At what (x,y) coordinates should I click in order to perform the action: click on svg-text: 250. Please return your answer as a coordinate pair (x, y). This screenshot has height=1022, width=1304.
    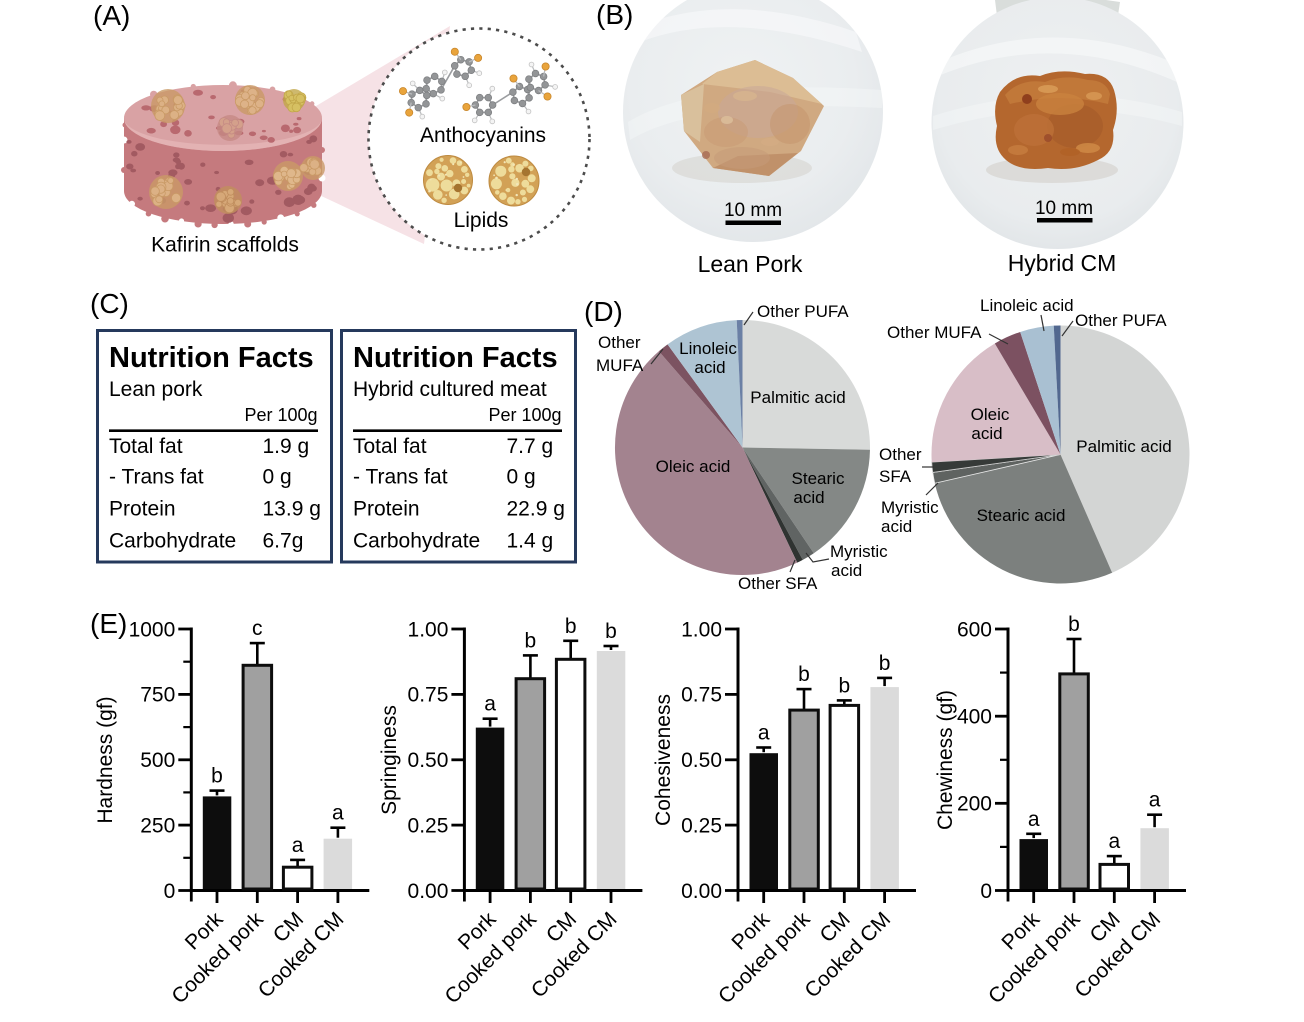
    Looking at the image, I should click on (157, 825).